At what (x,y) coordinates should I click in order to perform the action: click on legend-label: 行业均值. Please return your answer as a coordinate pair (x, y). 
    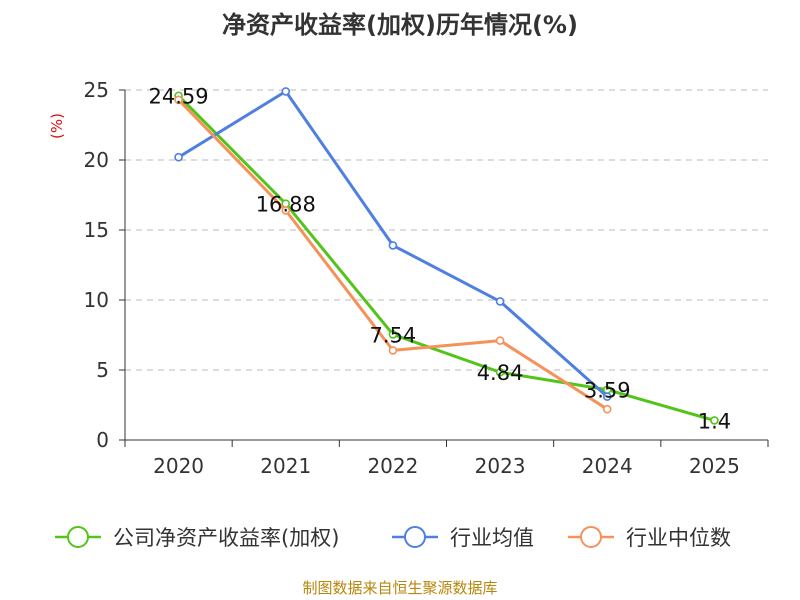
    Looking at the image, I should click on (492, 538).